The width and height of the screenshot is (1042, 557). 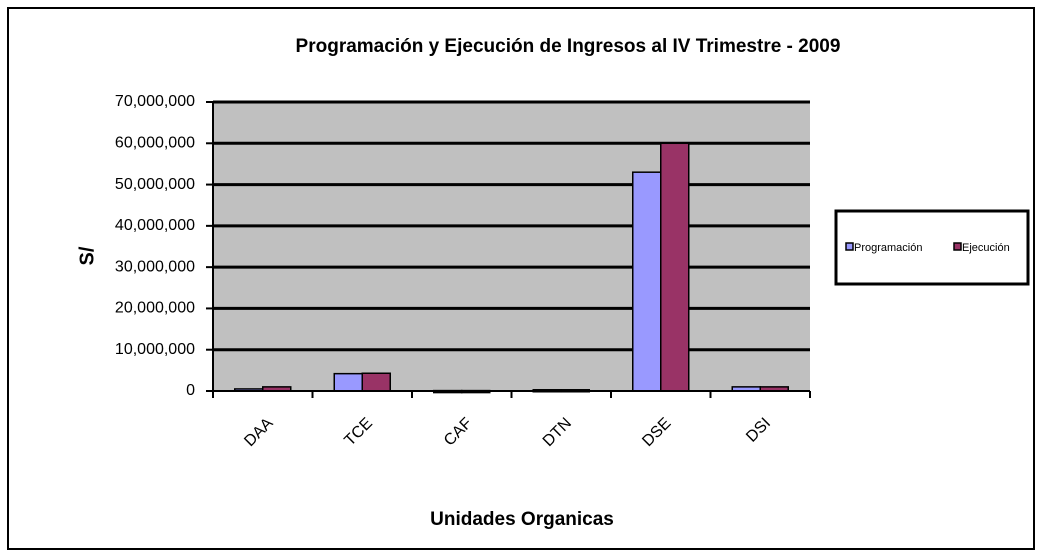 I want to click on y-tick-label: 50,000,000, so click(x=155, y=184).